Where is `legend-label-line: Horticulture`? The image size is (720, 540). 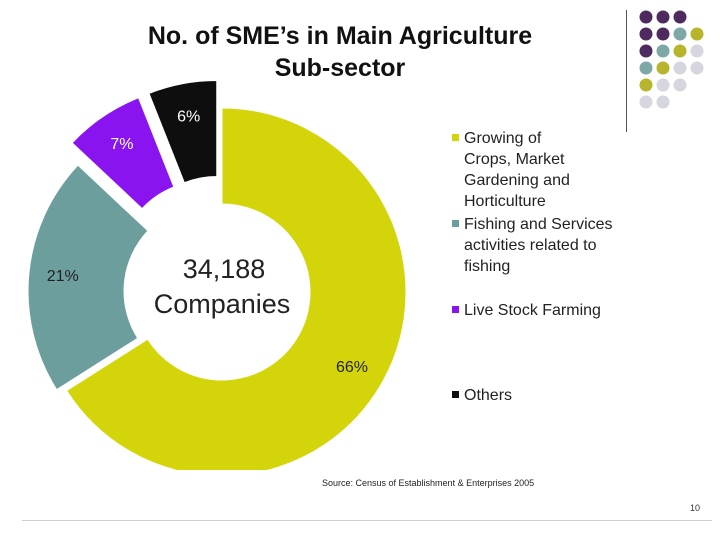
legend-label-line: Horticulture is located at coordinates (505, 201).